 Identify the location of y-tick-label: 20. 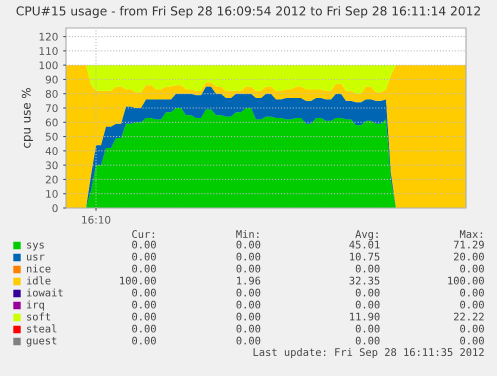
(52, 180).